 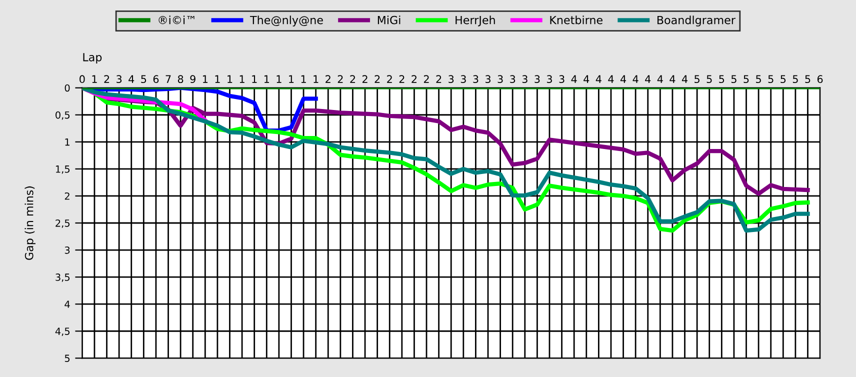 I want to click on x-tick-label: 0, so click(x=82, y=79).